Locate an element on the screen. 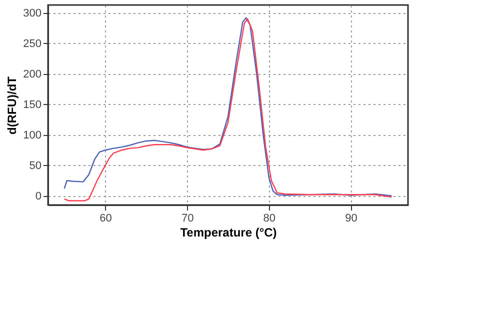 Image resolution: width=488 pixels, height=328 pixels. x-tick-label: 70 is located at coordinates (187, 218).